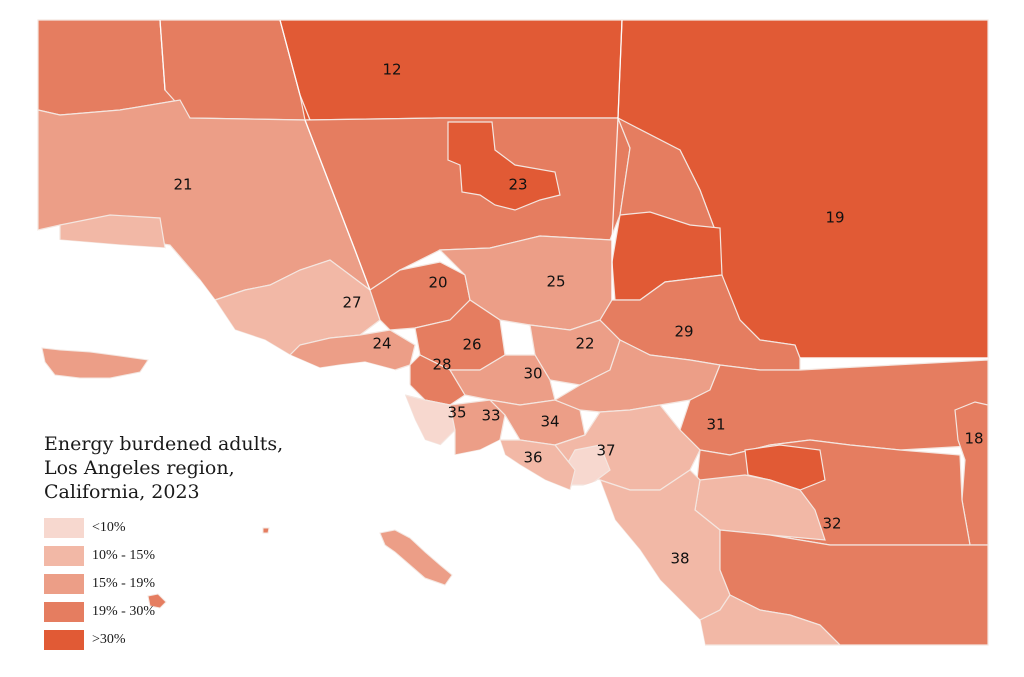 Image resolution: width=1024 pixels, height=677 pixels. Describe the element at coordinates (532, 374) in the screenshot. I see `label-30: 30` at that location.